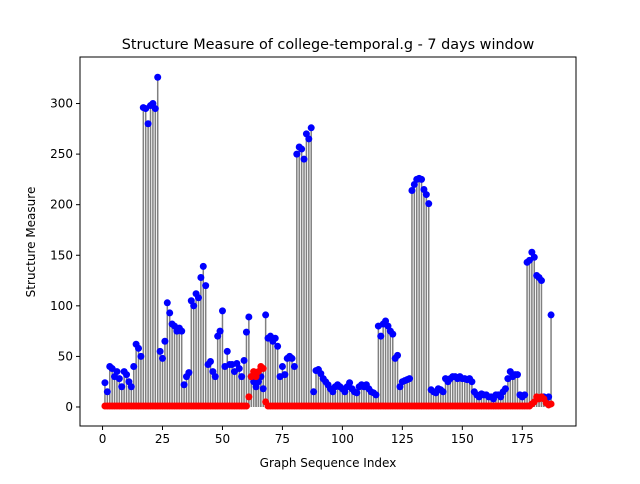  Describe the element at coordinates (31, 242) in the screenshot. I see `y-axis-label: Structure Measure` at that location.